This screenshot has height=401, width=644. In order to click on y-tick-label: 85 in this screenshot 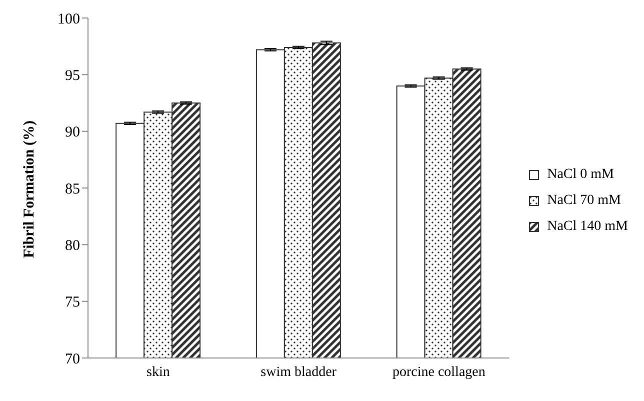, I will do `click(72, 189)`.